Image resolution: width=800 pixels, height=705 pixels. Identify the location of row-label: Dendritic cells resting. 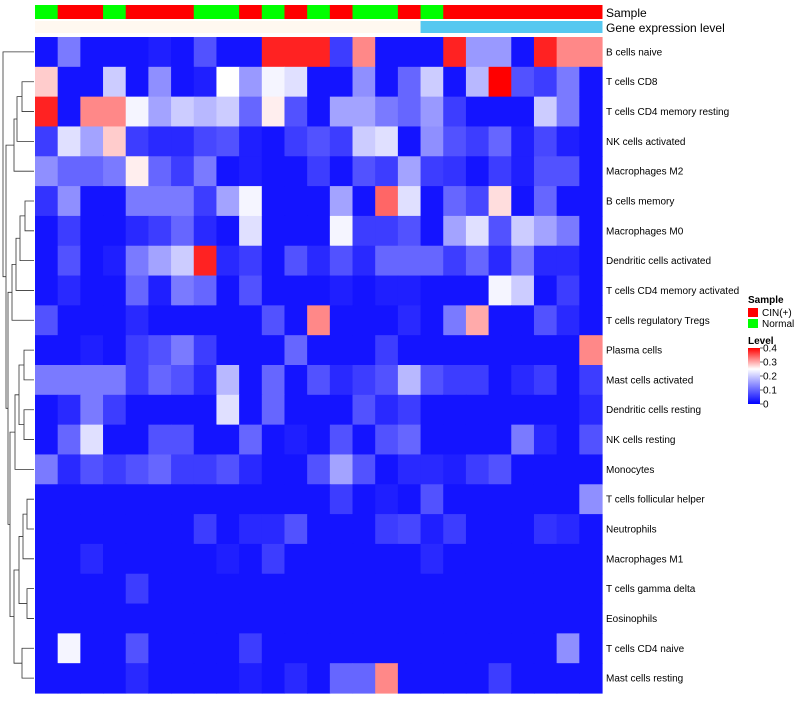
(653, 410).